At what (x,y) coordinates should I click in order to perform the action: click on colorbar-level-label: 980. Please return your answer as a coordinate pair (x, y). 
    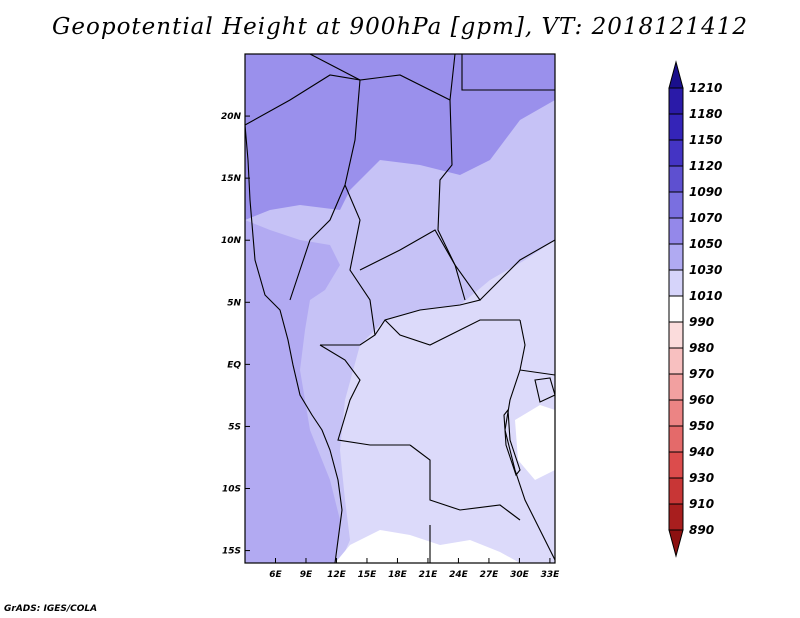
    Looking at the image, I should click on (701, 348).